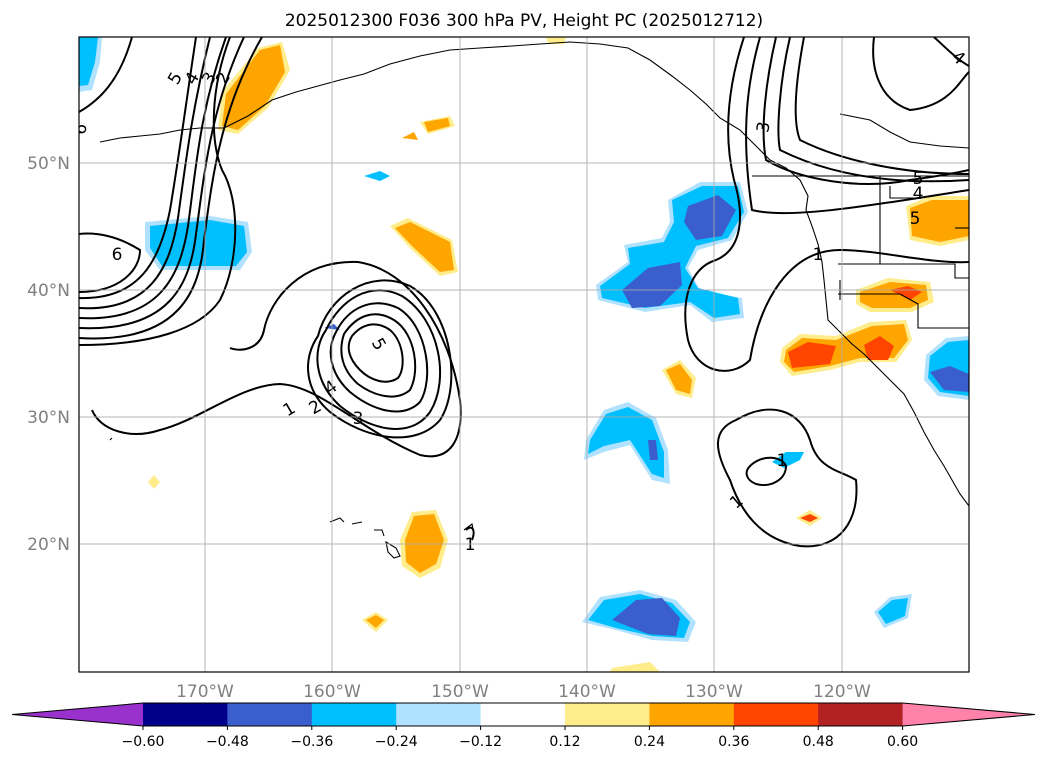 This screenshot has height=765, width=1047. I want to click on lat-label: 40°N, so click(48, 291).